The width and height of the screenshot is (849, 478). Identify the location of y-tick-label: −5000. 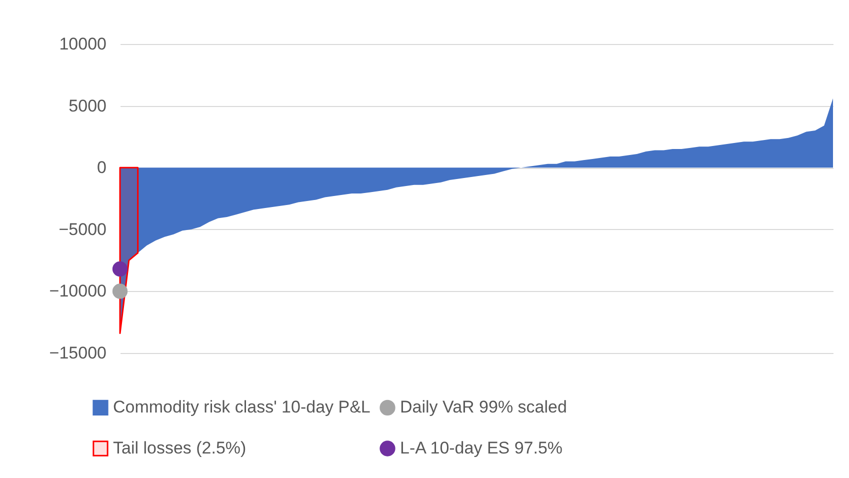
(82, 229).